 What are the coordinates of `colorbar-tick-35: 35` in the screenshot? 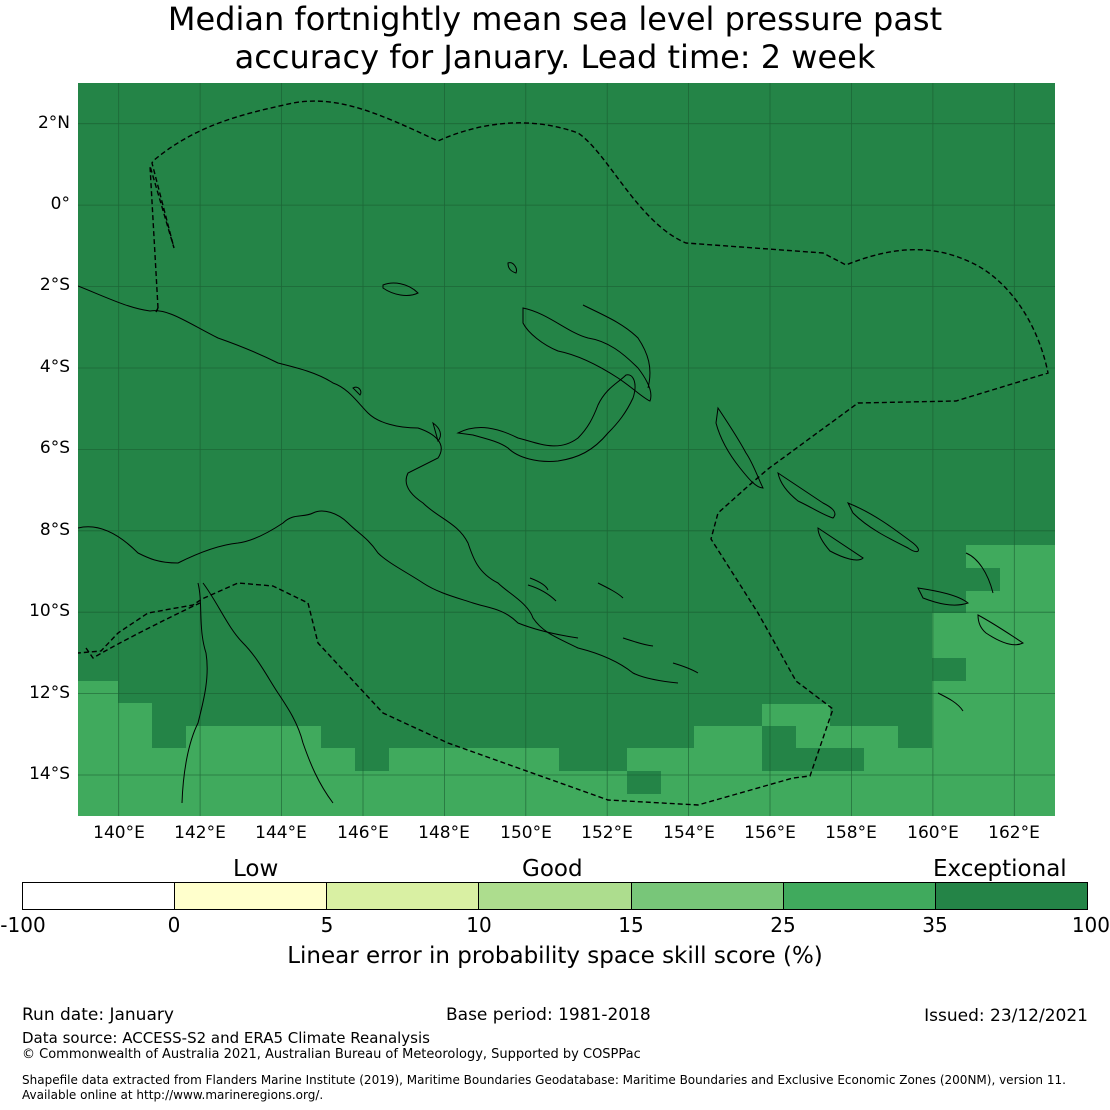 It's located at (935, 925).